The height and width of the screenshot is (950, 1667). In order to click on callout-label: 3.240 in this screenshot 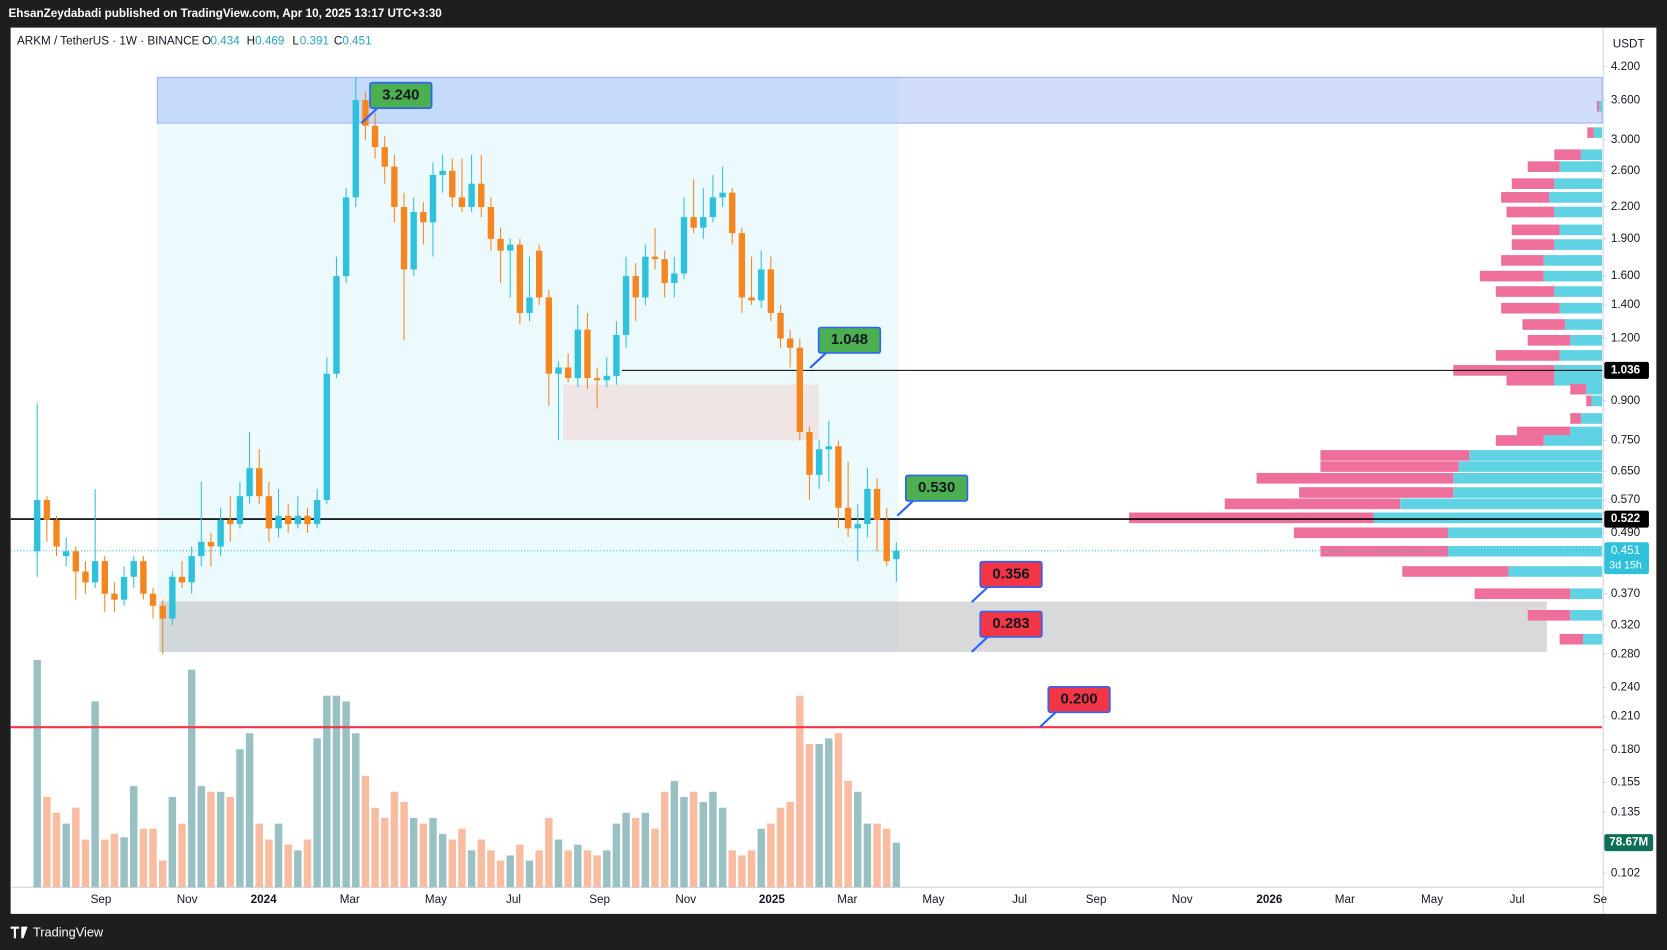, I will do `click(400, 95)`.